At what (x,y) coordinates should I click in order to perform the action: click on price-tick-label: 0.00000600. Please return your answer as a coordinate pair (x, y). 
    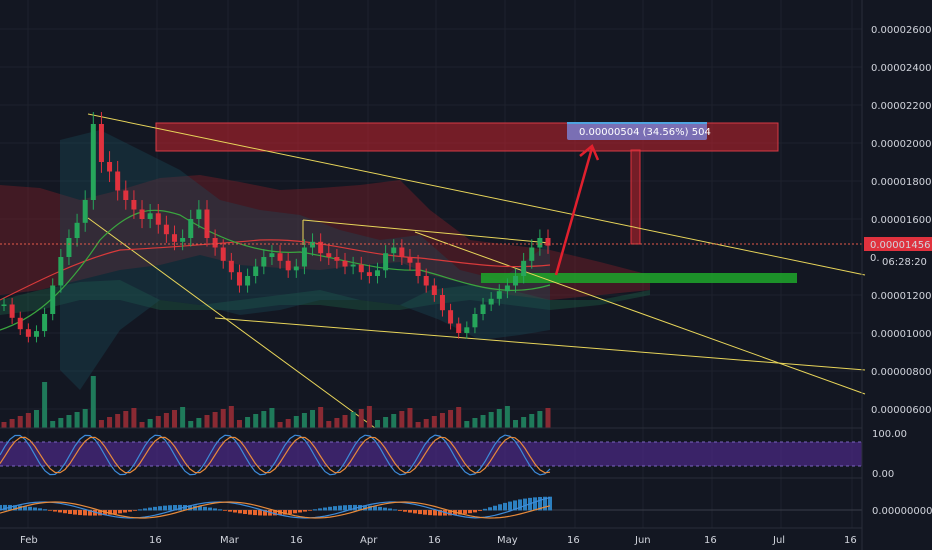
    Looking at the image, I should click on (901, 410).